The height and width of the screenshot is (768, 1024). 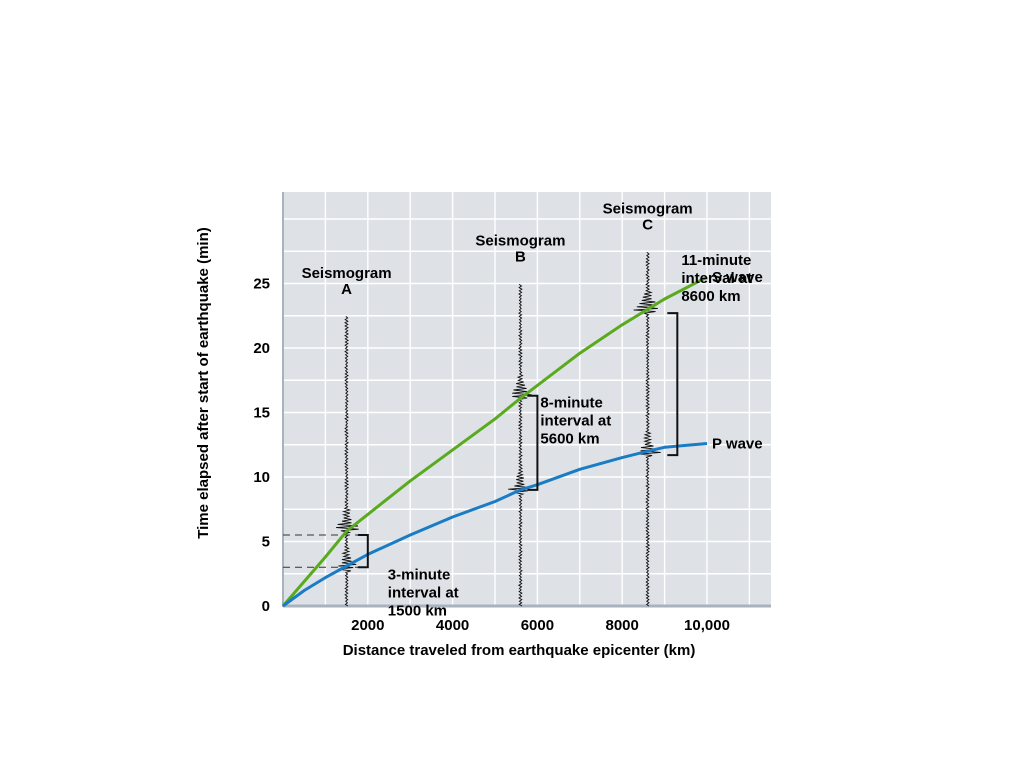 I want to click on y-tick-label: 5, so click(x=266, y=542).